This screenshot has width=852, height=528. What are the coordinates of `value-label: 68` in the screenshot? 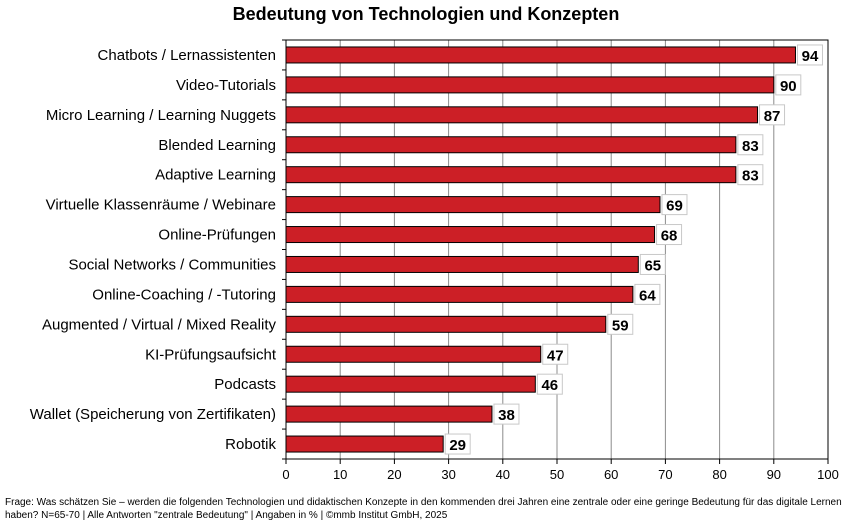 It's located at (669, 236).